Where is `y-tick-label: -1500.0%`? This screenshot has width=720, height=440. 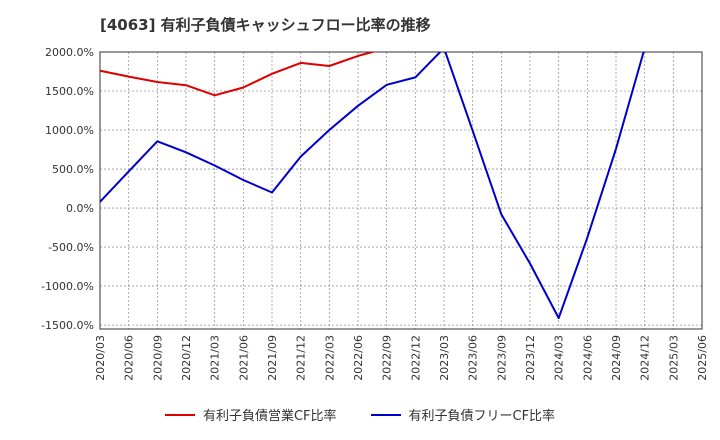 y-tick-label: -1500.0% is located at coordinates (67, 325).